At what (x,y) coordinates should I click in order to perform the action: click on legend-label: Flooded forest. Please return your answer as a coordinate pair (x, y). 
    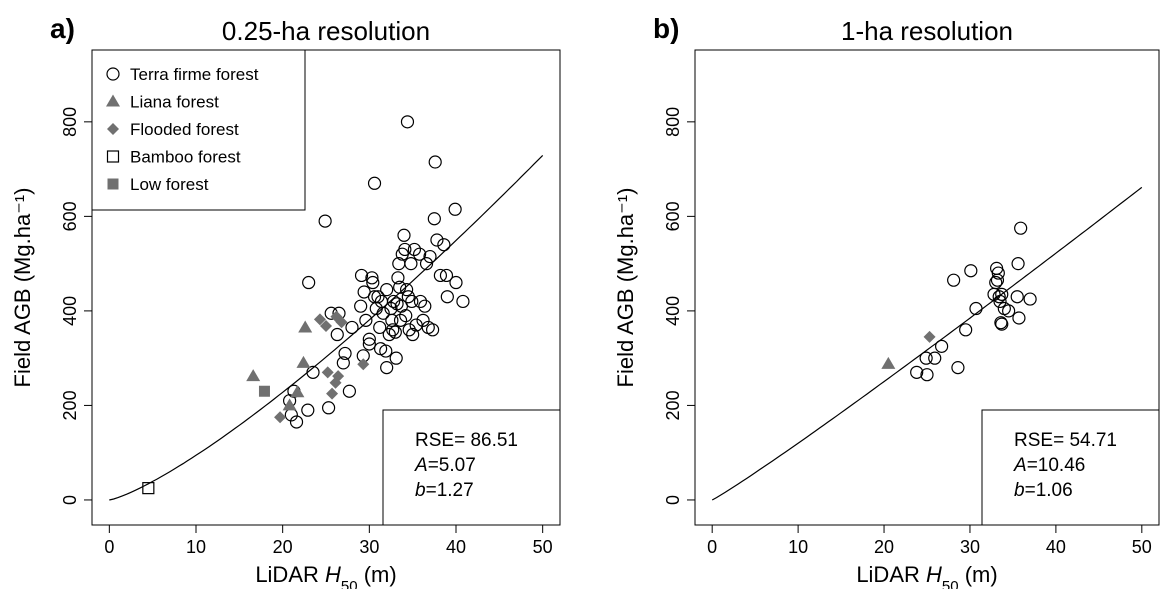
    Looking at the image, I should click on (184, 129).